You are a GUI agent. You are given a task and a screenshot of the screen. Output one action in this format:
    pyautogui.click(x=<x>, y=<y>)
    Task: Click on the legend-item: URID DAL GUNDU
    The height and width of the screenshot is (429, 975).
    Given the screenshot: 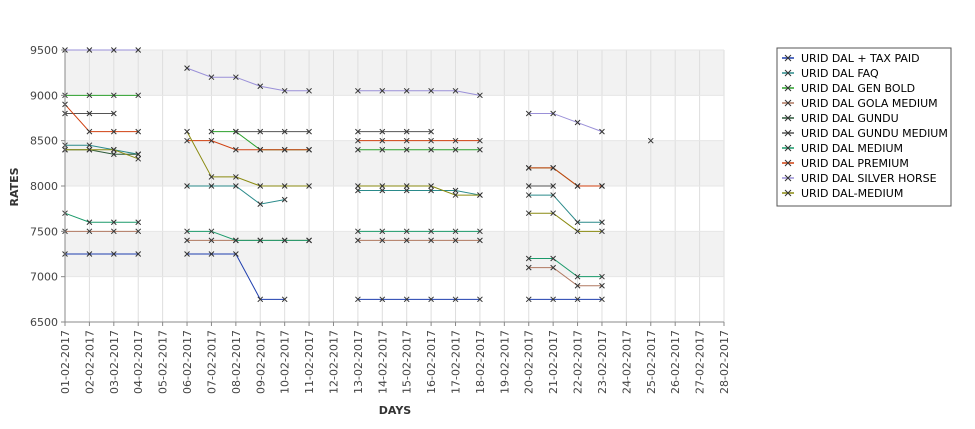 What is the action you would take?
    pyautogui.click(x=840, y=118)
    